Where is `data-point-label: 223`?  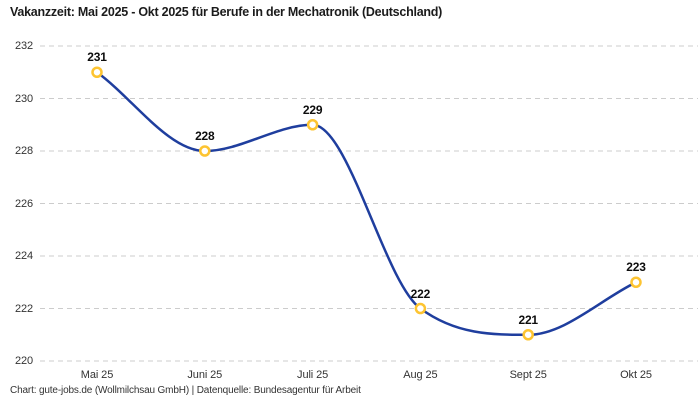 data-point-label: 223 is located at coordinates (636, 267).